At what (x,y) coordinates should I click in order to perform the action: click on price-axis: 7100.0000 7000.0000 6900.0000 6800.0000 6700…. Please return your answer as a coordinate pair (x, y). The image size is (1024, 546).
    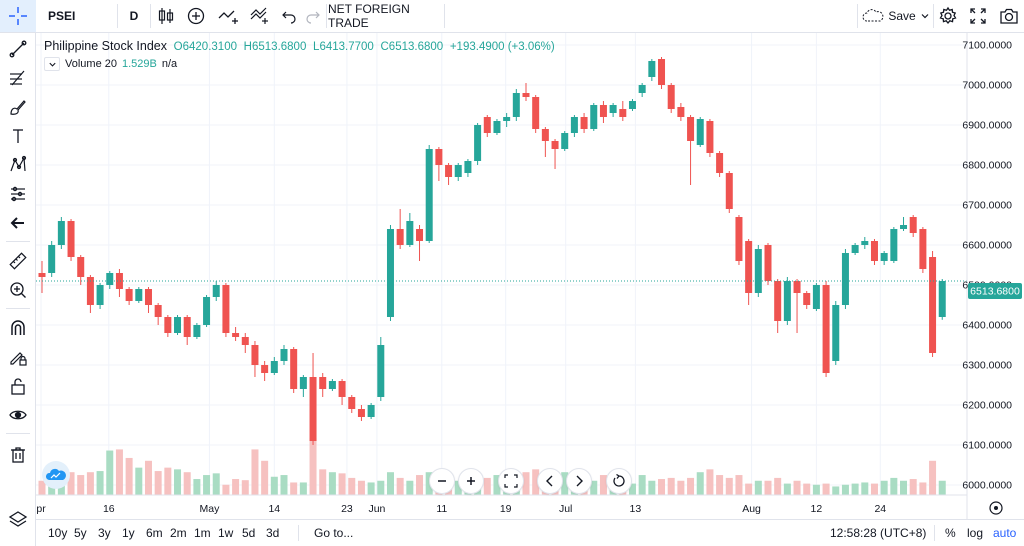
    Looking at the image, I should click on (987, 266).